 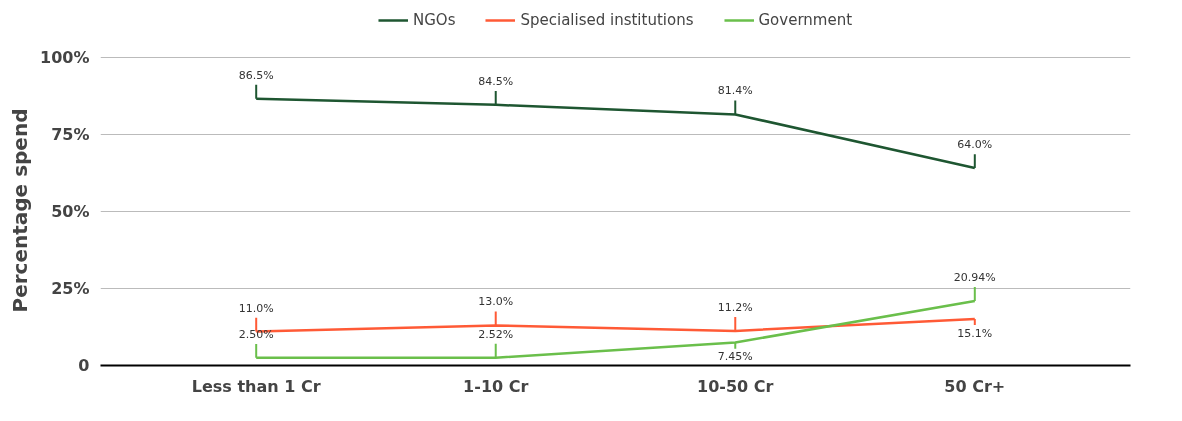 I want to click on data-label: 64.0%, so click(x=975, y=145).